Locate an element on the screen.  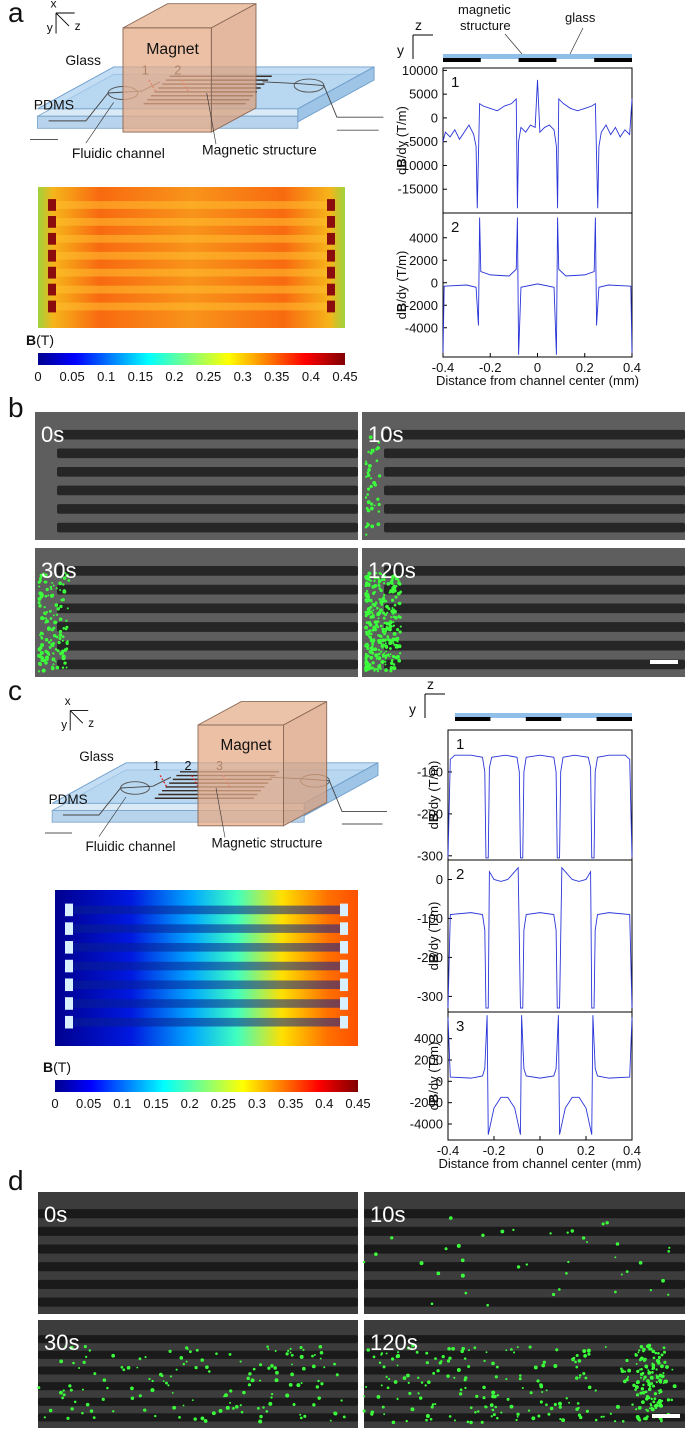
colorbar-label-part: (T) is located at coordinates (45, 340).